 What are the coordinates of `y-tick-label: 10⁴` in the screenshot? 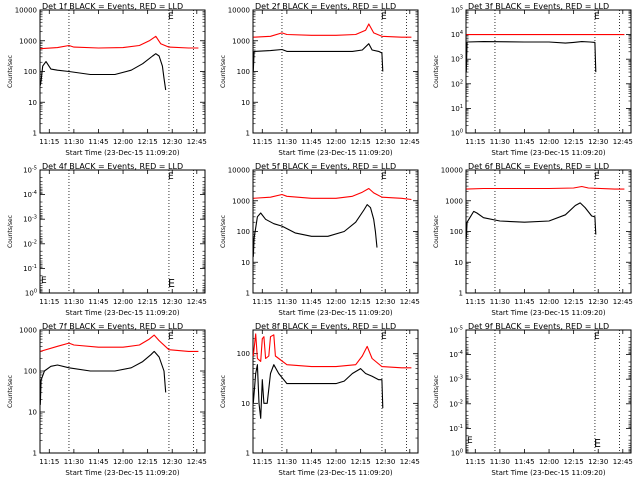 It's located at (457, 34).